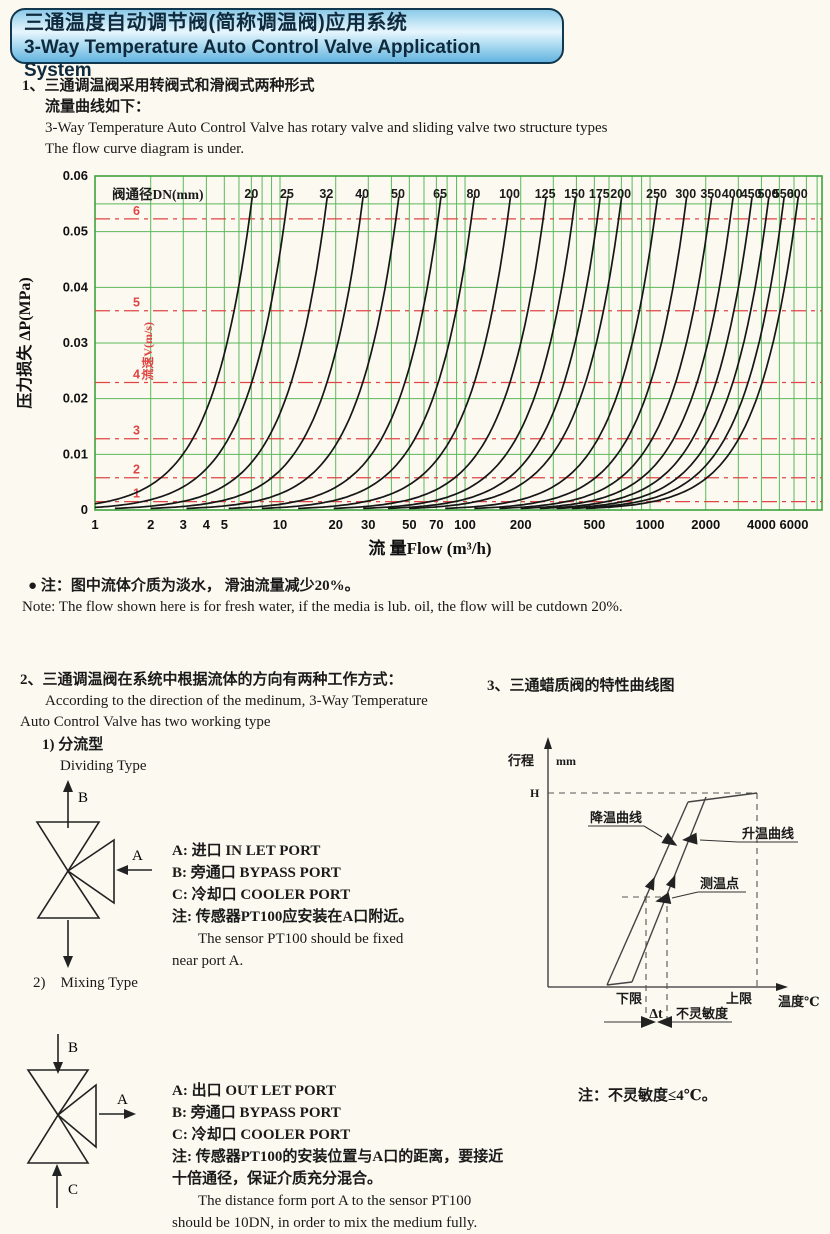 This screenshot has height=1234, width=830. What do you see at coordinates (368, 524) in the screenshot?
I see `svg-text: 30` at bounding box center [368, 524].